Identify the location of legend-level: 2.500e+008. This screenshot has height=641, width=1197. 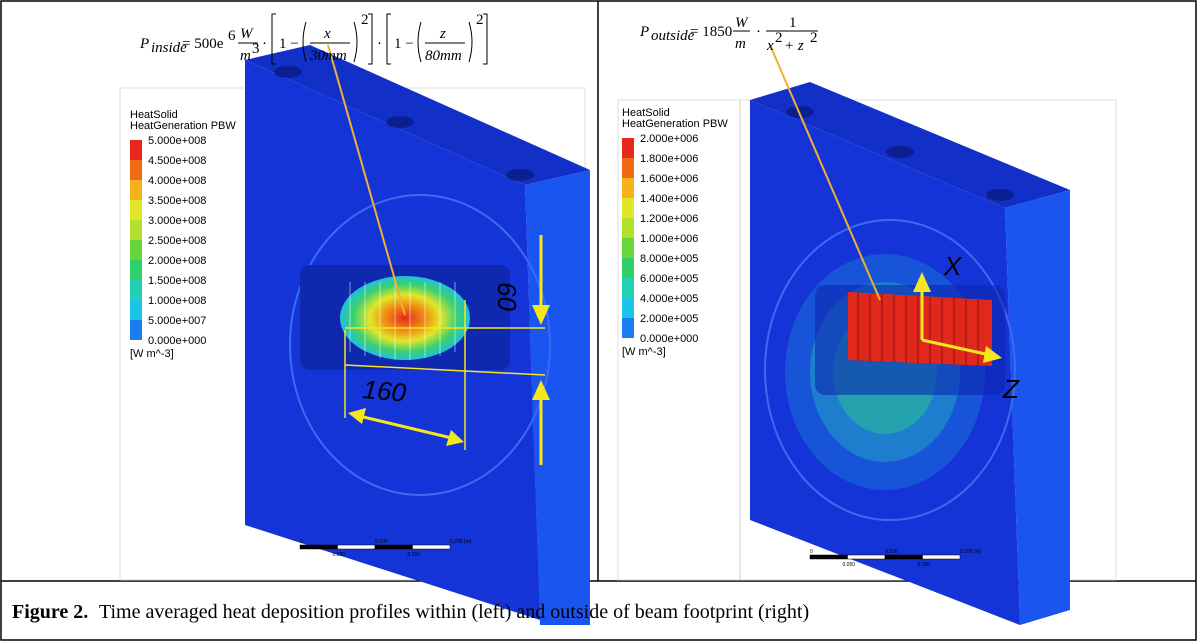
(177, 241).